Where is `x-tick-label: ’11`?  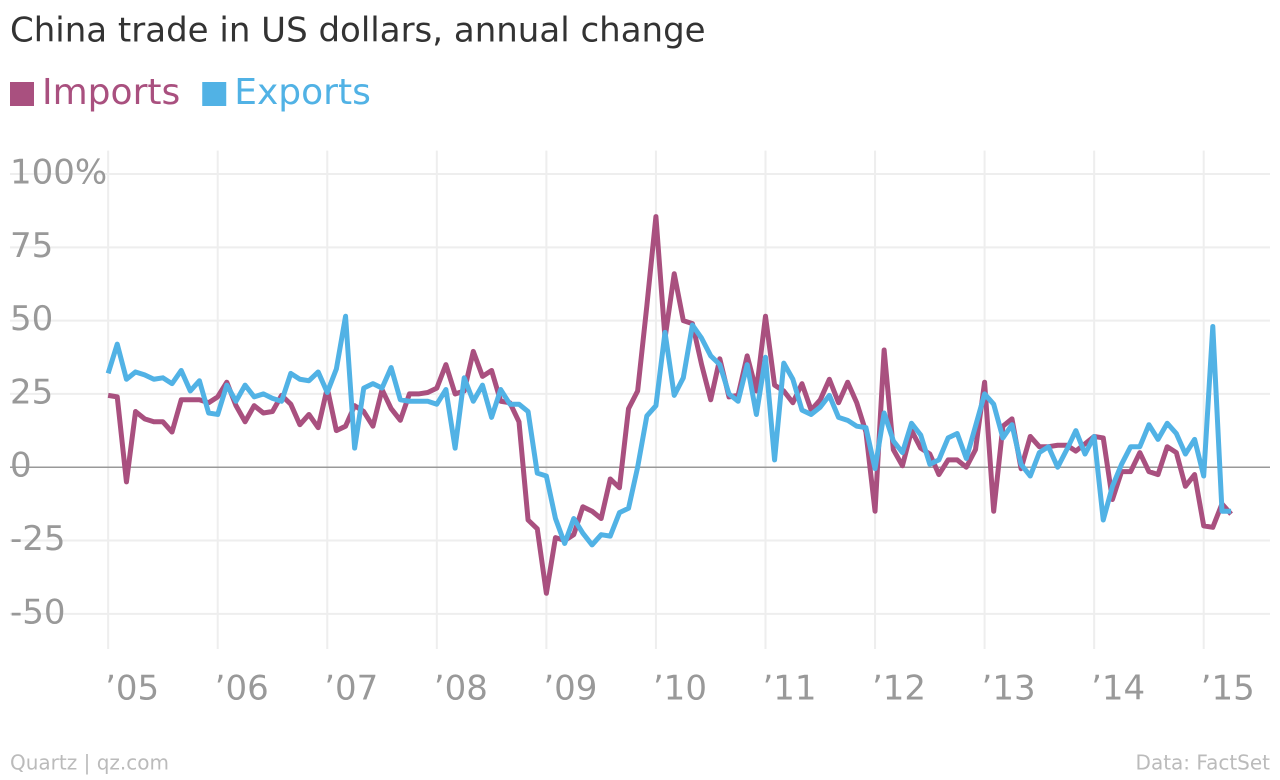
x-tick-label: ’11 is located at coordinates (789, 689).